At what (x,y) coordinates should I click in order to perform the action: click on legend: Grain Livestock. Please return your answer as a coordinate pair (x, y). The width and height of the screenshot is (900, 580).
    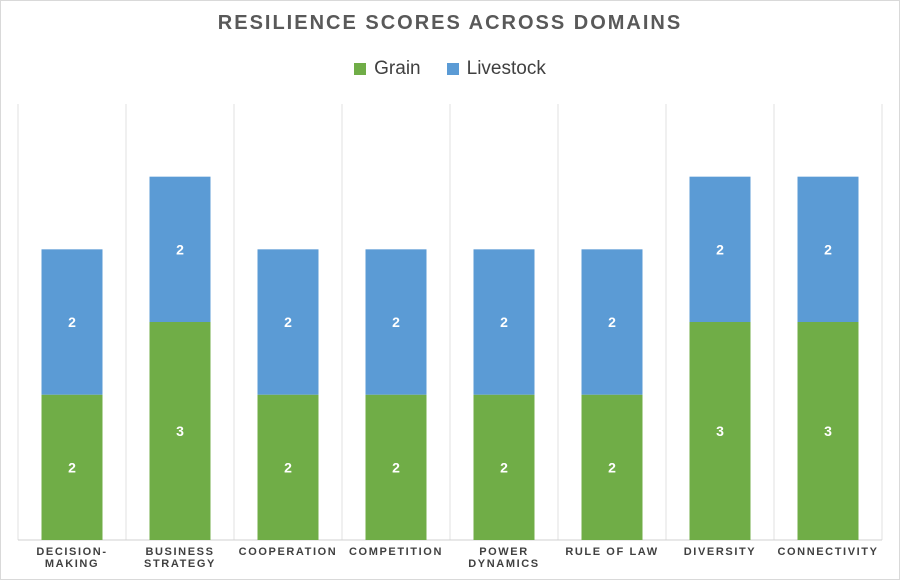
    Looking at the image, I should click on (450, 69).